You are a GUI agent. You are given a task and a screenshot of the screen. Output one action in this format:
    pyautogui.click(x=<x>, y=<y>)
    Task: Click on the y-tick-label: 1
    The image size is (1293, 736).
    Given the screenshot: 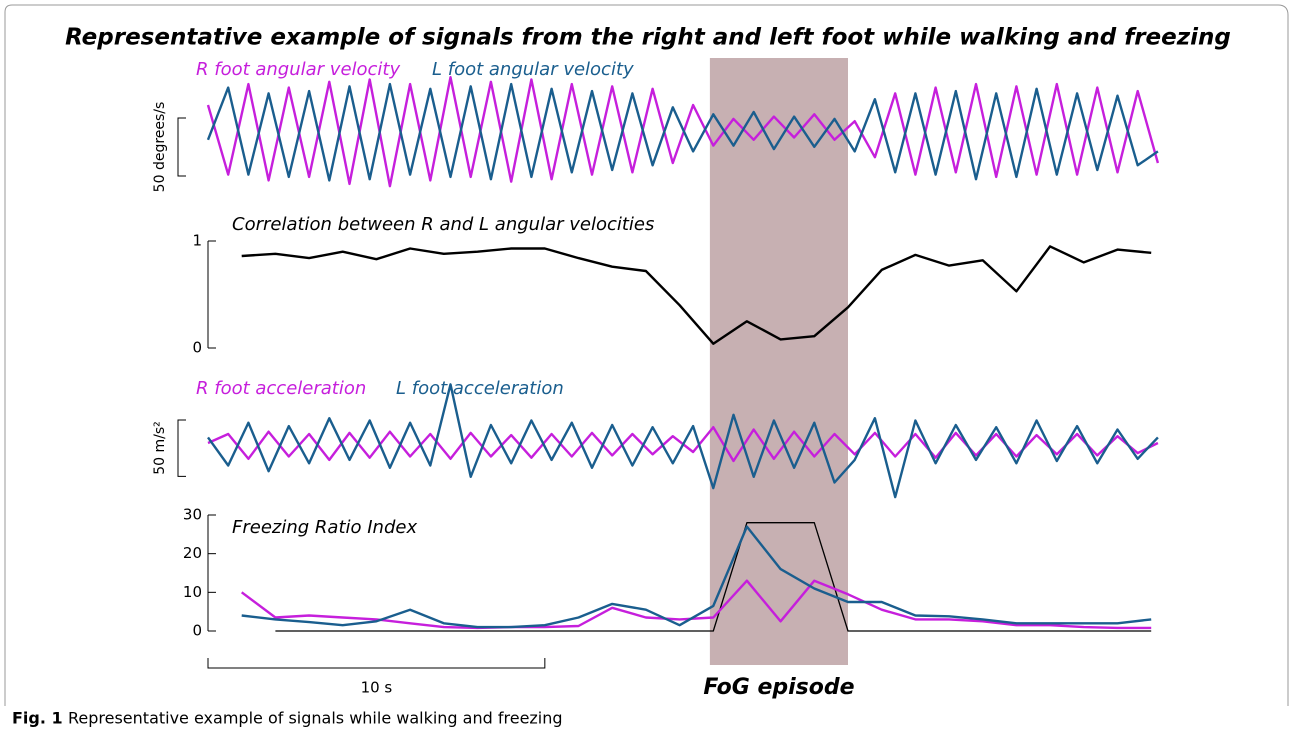 What is the action you would take?
    pyautogui.click(x=197, y=241)
    